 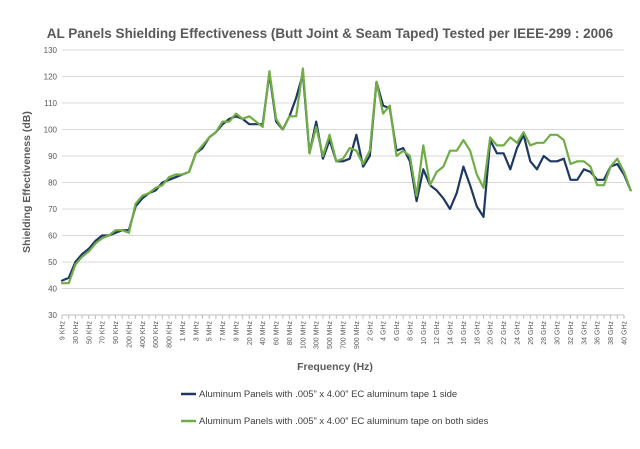 I want to click on y-tick-label: 120, so click(x=51, y=77).